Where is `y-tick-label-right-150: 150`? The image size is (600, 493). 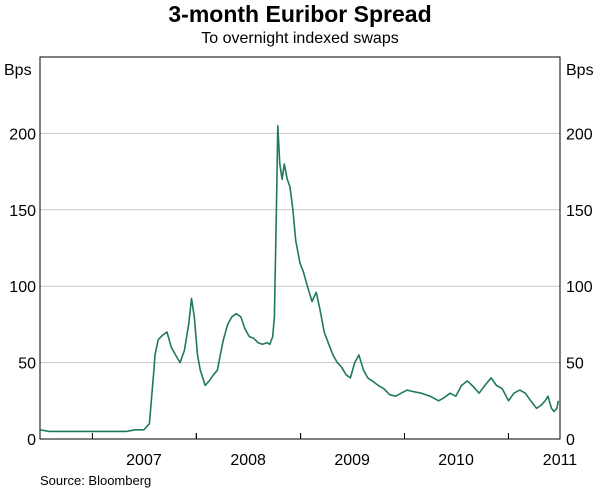
y-tick-label-right-150: 150 is located at coordinates (579, 211).